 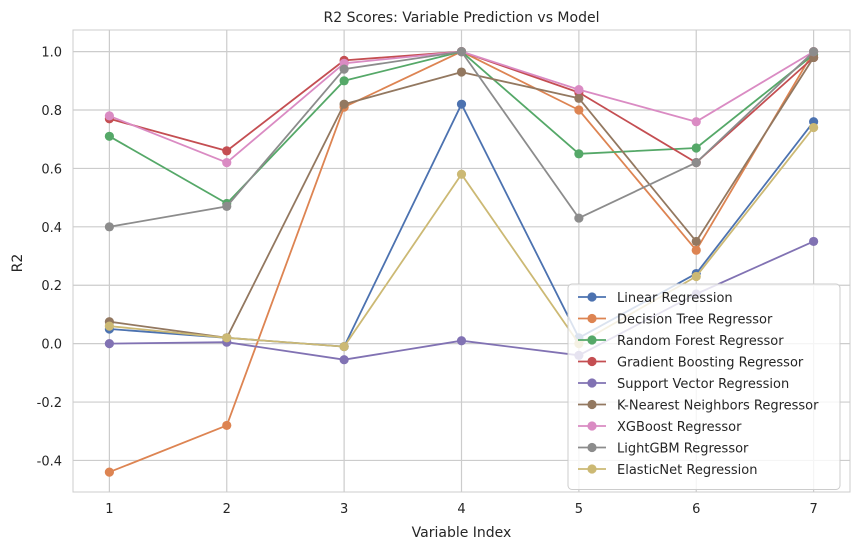 I want to click on legend-item: K-Nearest Neighbors Regressor, so click(x=698, y=406).